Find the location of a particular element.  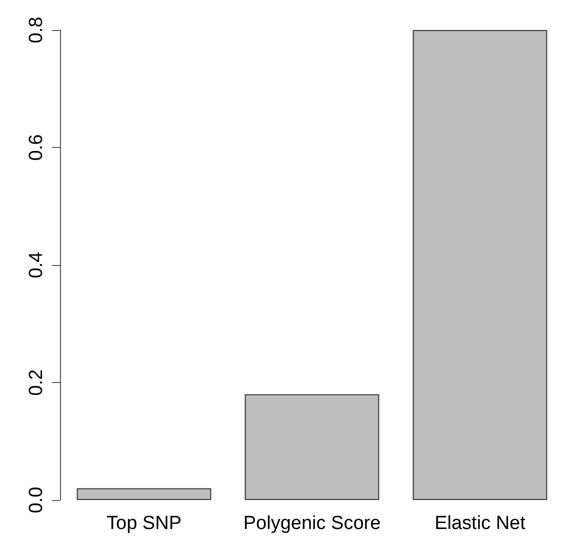

y-tick-label: 0.0 is located at coordinates (36, 500).